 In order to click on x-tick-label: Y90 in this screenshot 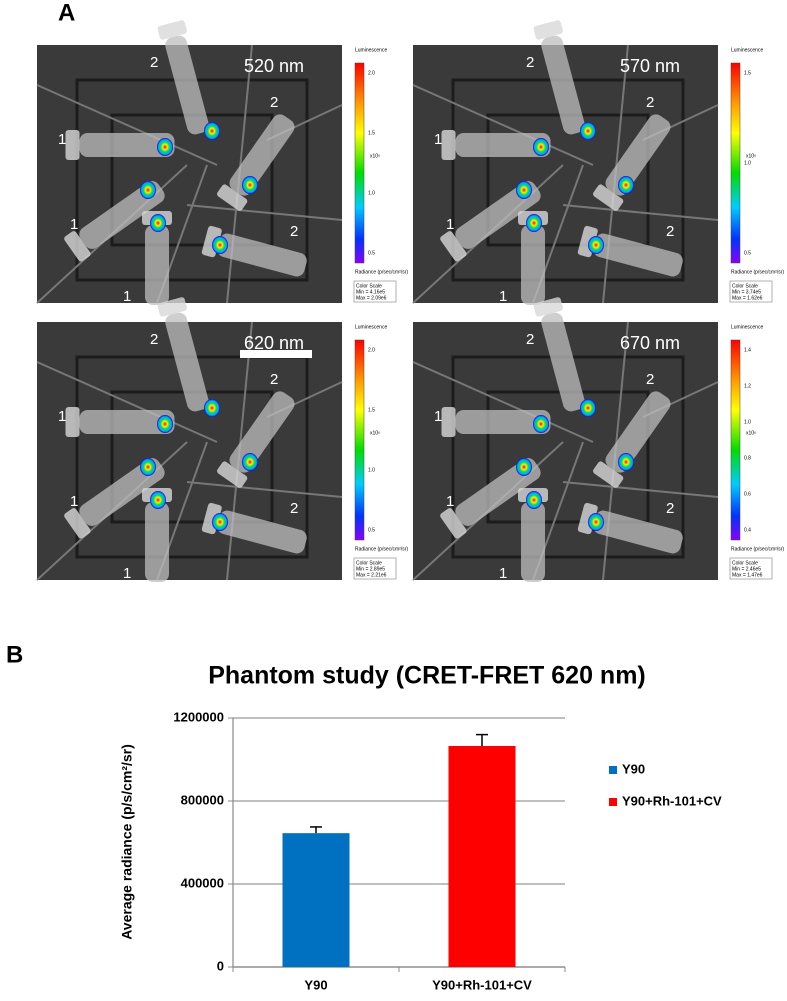, I will do `click(315, 984)`.